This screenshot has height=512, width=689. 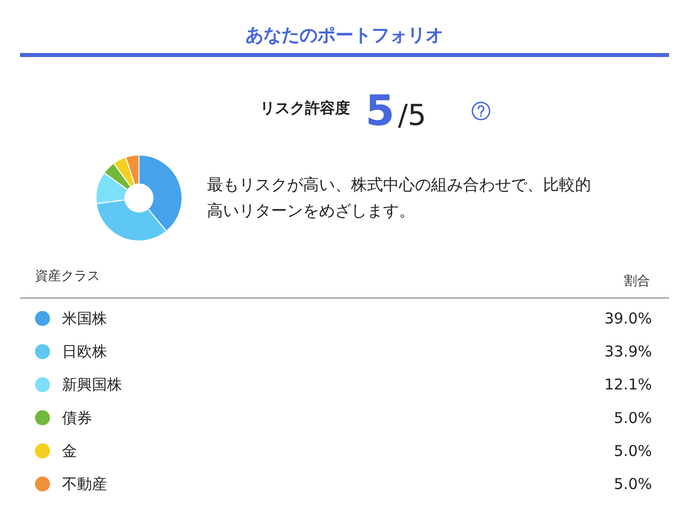 I want to click on text: 5, so click(x=380, y=110).